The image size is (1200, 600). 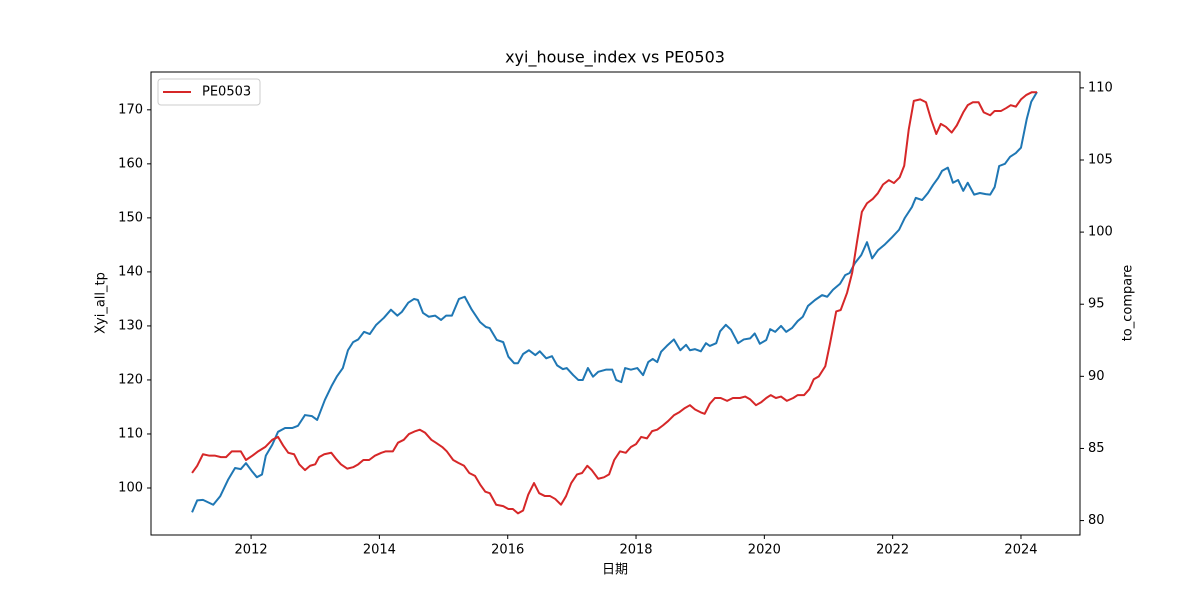 I want to click on y2-tick-label: 100, so click(x=1100, y=232).